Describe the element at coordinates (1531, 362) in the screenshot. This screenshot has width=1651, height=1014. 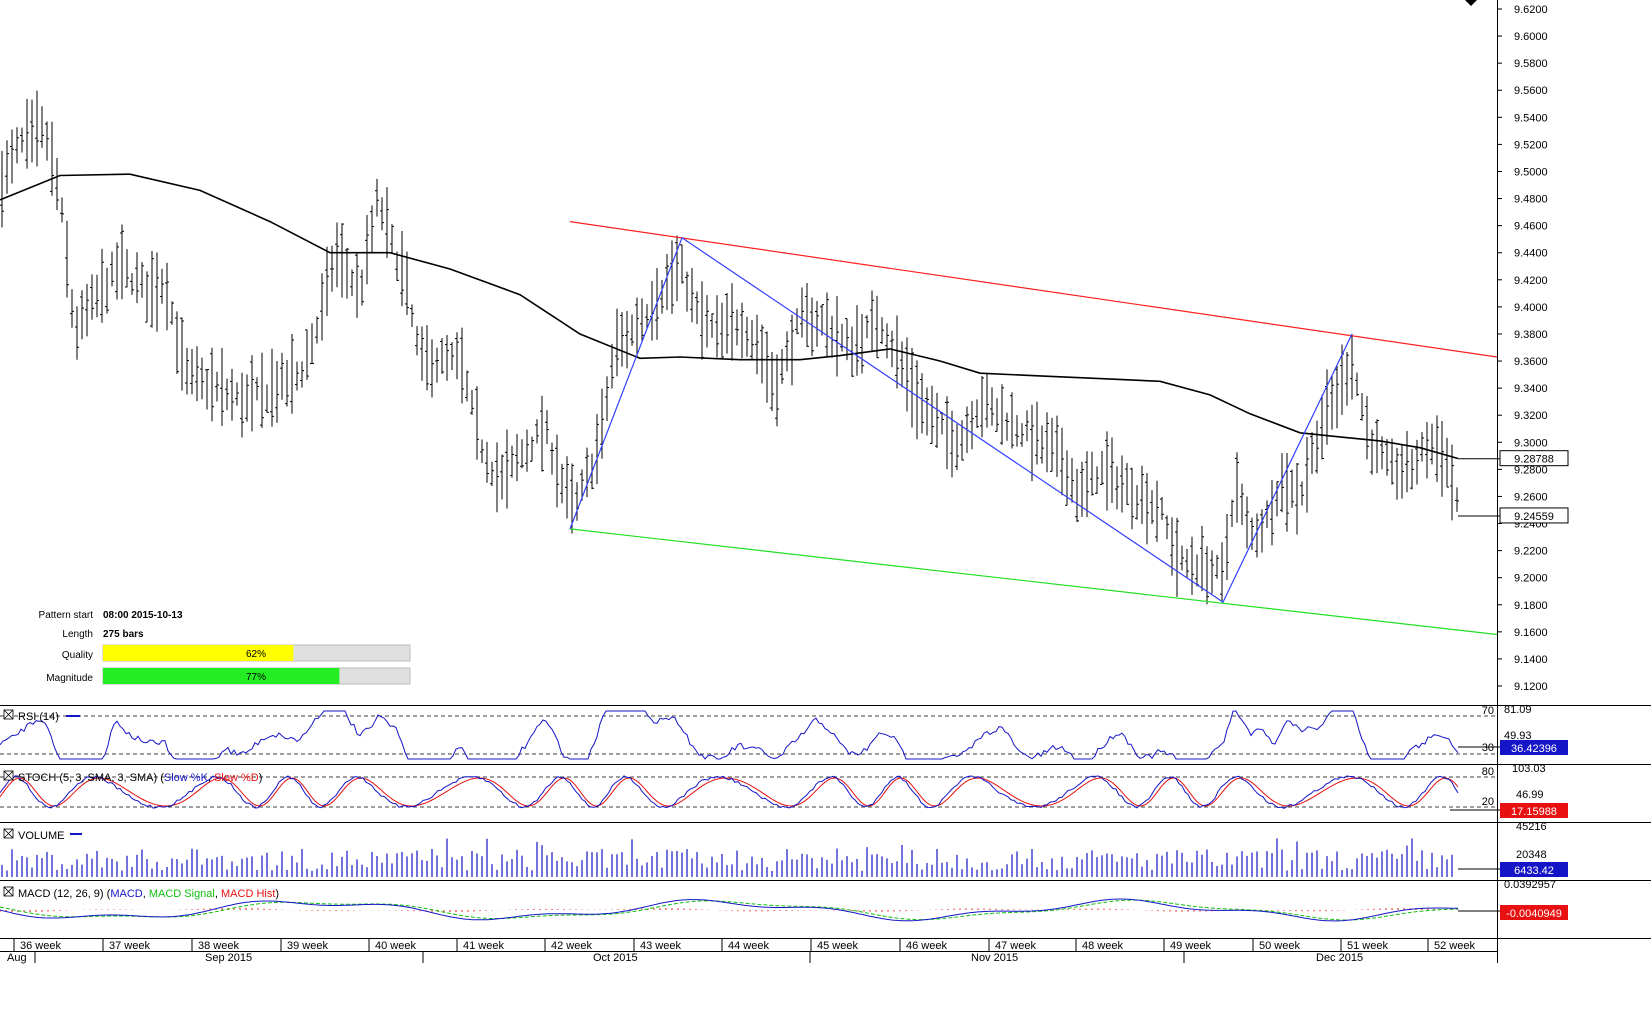
I see `price-tick-label: 9.3600` at that location.